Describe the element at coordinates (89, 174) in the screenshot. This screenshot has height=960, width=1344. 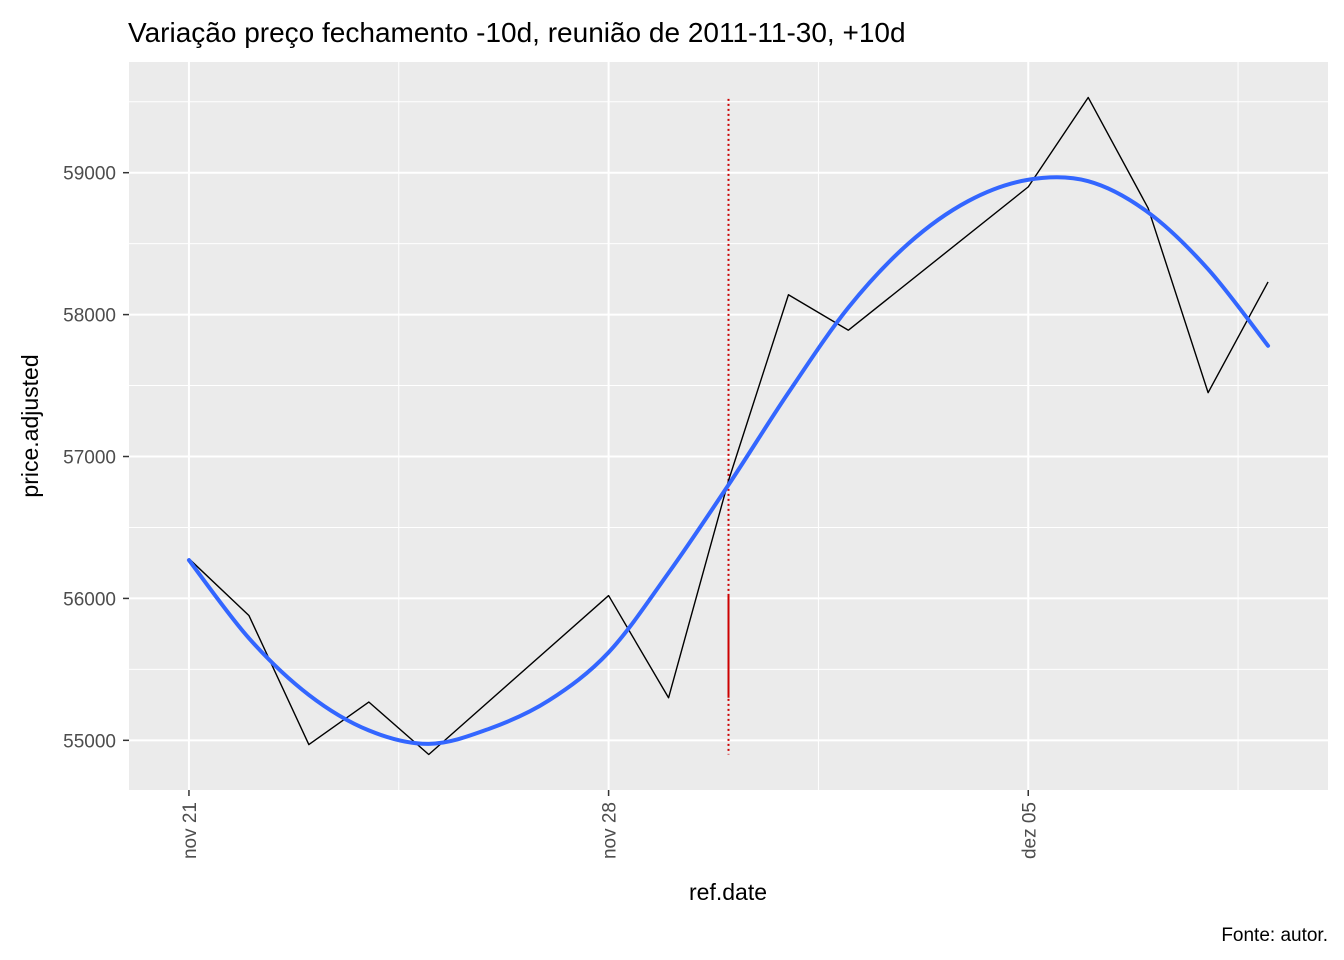
I see `y-tick-label: 59000` at that location.